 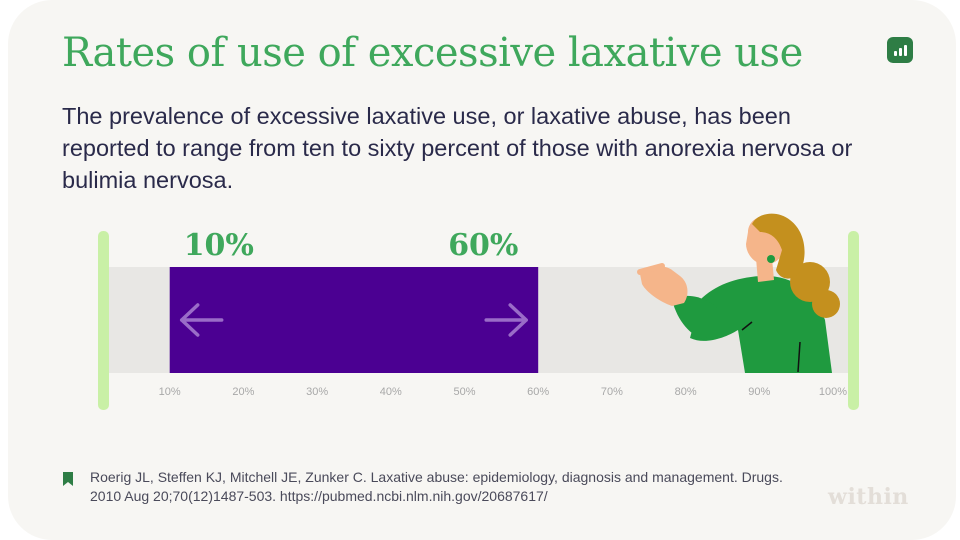 I want to click on range-start-label: 10%, so click(x=219, y=245).